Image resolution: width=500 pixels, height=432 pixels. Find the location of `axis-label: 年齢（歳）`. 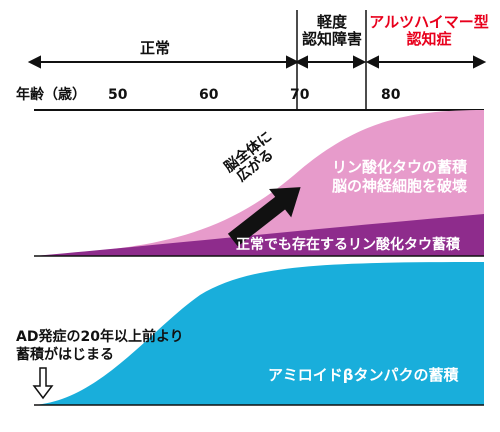

axis-label: 年齢（歳） is located at coordinates (51, 95).